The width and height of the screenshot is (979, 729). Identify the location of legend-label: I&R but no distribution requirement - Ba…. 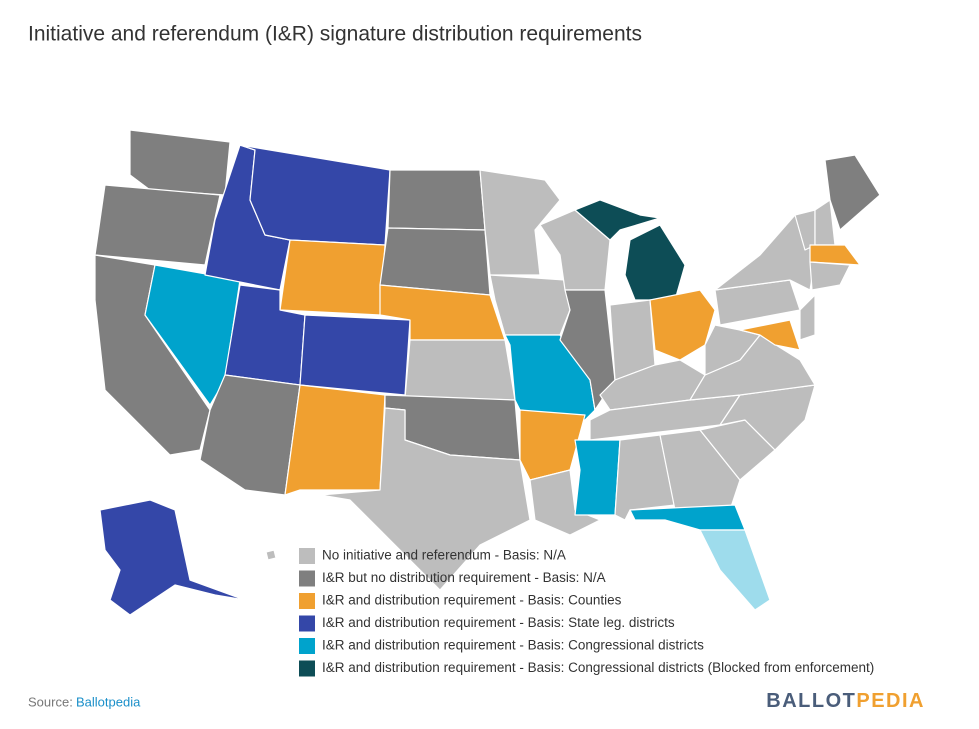
(464, 577).